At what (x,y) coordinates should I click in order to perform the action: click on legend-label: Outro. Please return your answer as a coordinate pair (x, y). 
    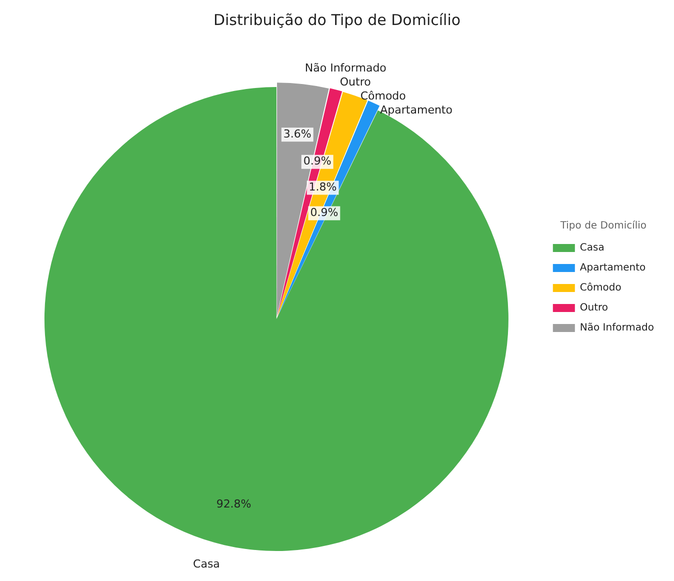
    Looking at the image, I should click on (594, 308).